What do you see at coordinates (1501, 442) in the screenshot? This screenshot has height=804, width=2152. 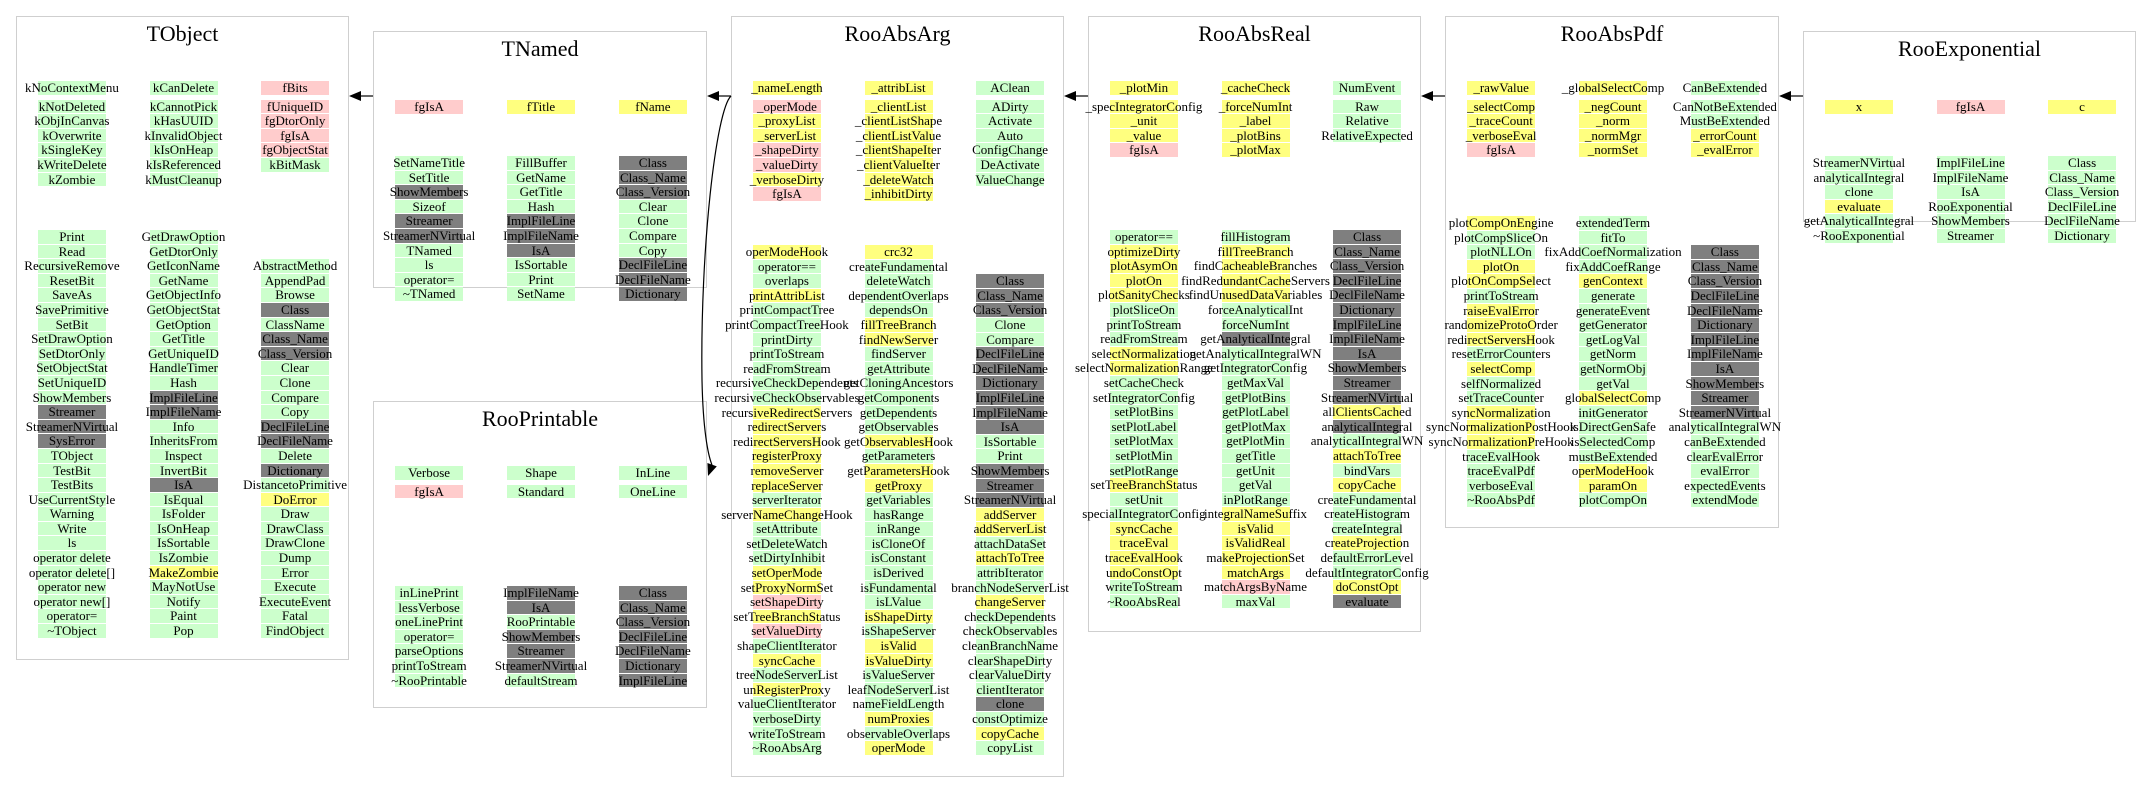 I see `method-syncnormalizationprehook: syncNormalizationPreHook` at bounding box center [1501, 442].